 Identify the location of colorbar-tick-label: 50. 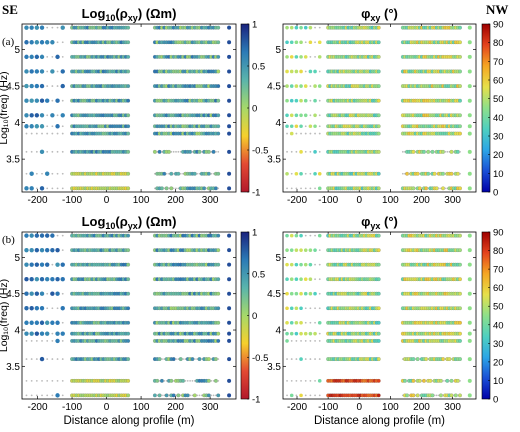
(498, 307).